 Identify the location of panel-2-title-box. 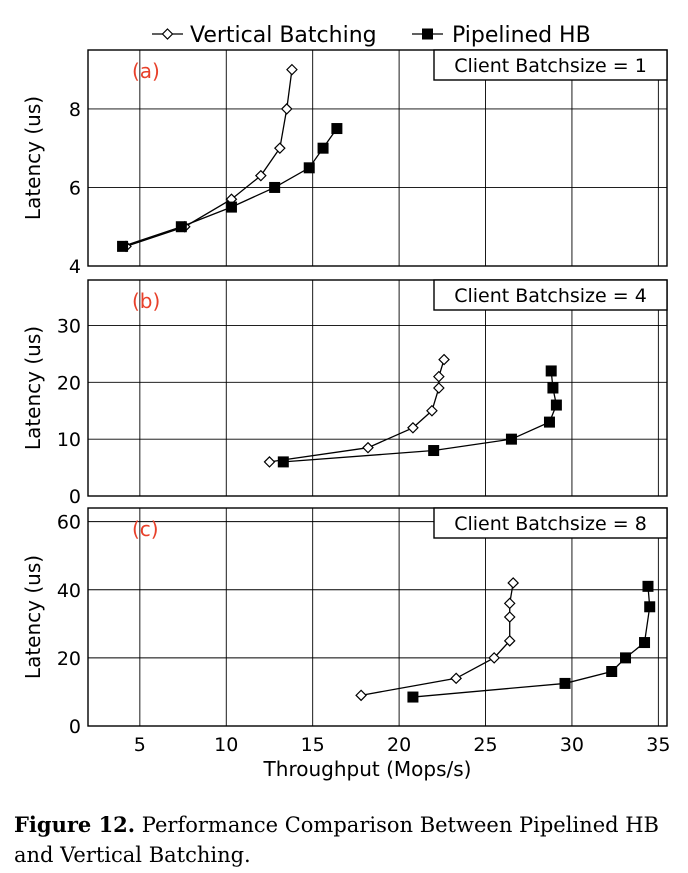
(550, 523).